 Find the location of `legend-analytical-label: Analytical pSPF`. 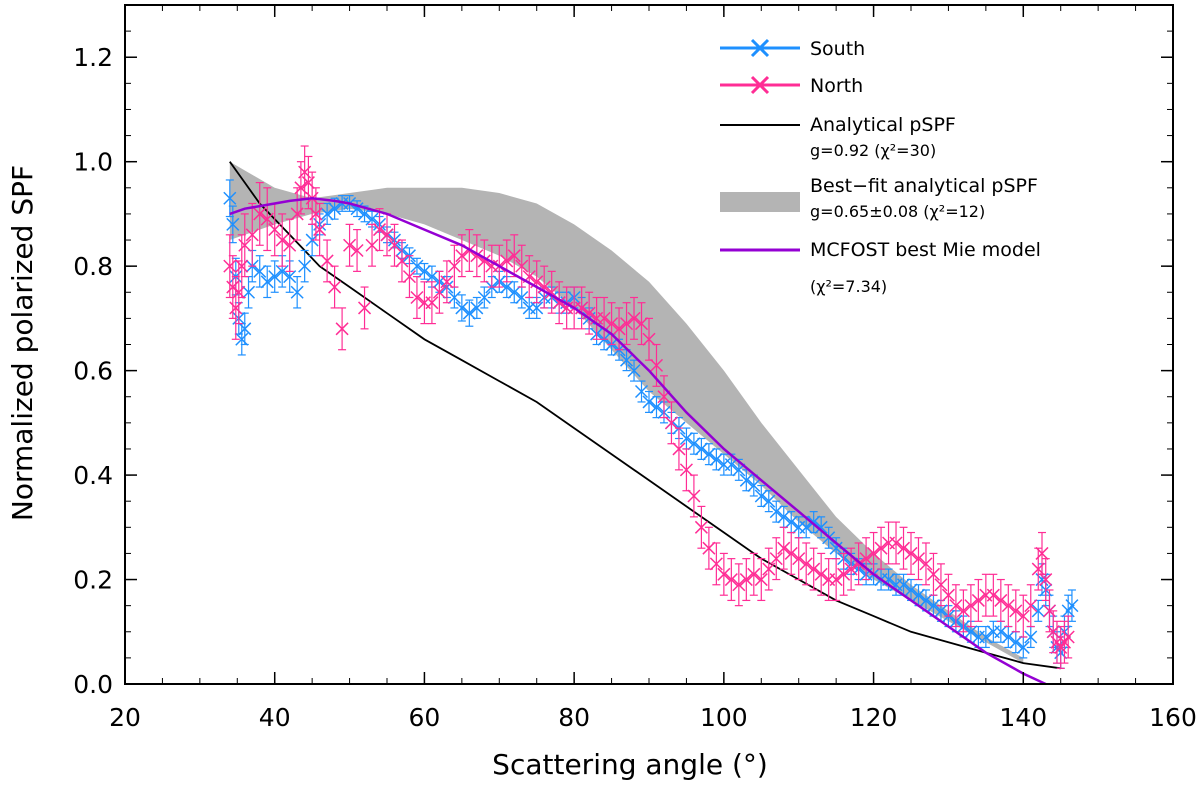

legend-analytical-label: Analytical pSPF is located at coordinates (883, 125).